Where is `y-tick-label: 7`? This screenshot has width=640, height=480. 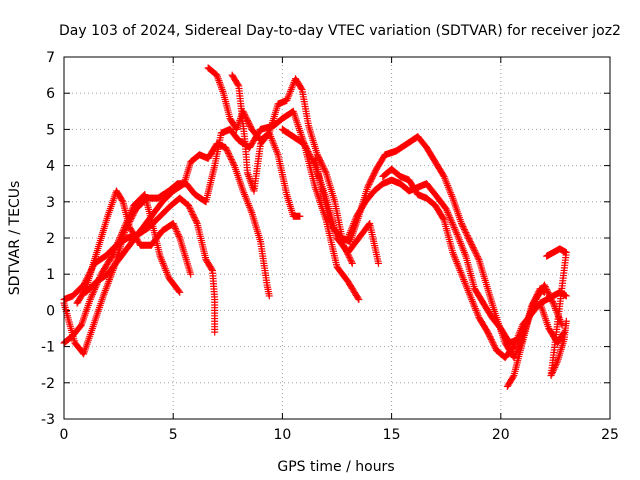
y-tick-label: 7 is located at coordinates (50, 58).